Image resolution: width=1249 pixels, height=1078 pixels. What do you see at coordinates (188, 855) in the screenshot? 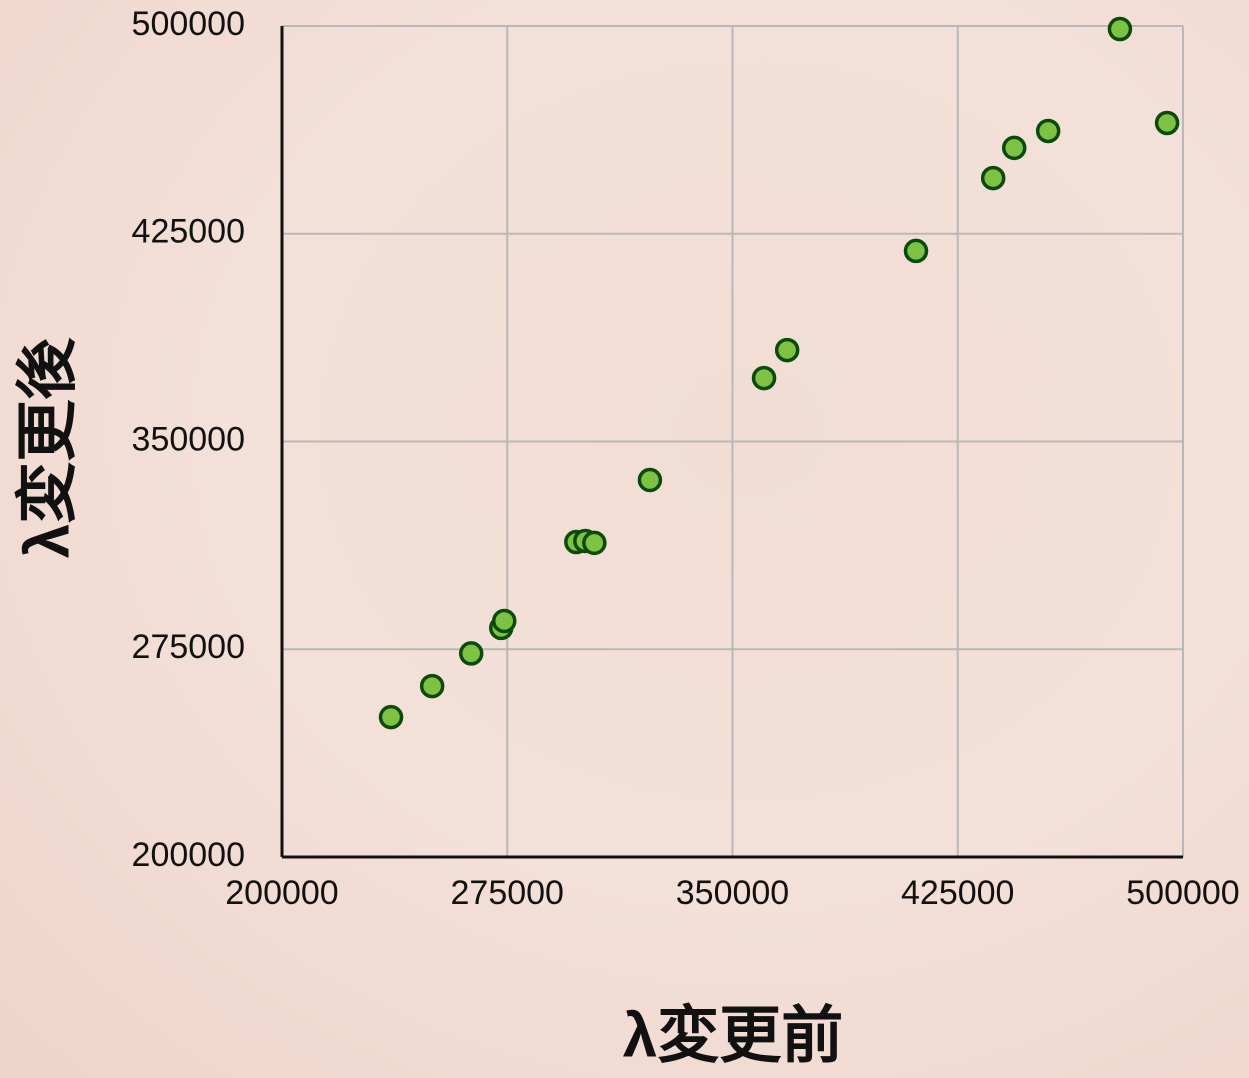
I see `y-tick-label: 200000` at bounding box center [188, 855].